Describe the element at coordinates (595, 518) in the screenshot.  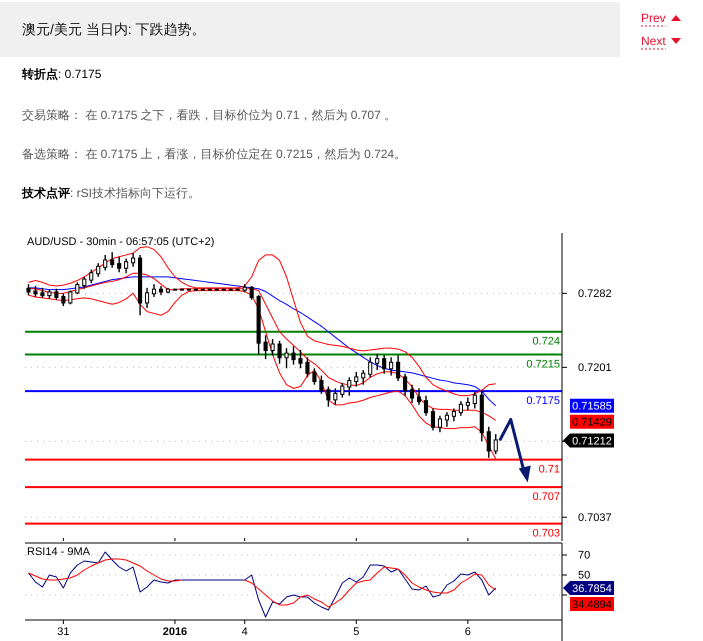
I see `y-tick-label: 0.7037` at that location.